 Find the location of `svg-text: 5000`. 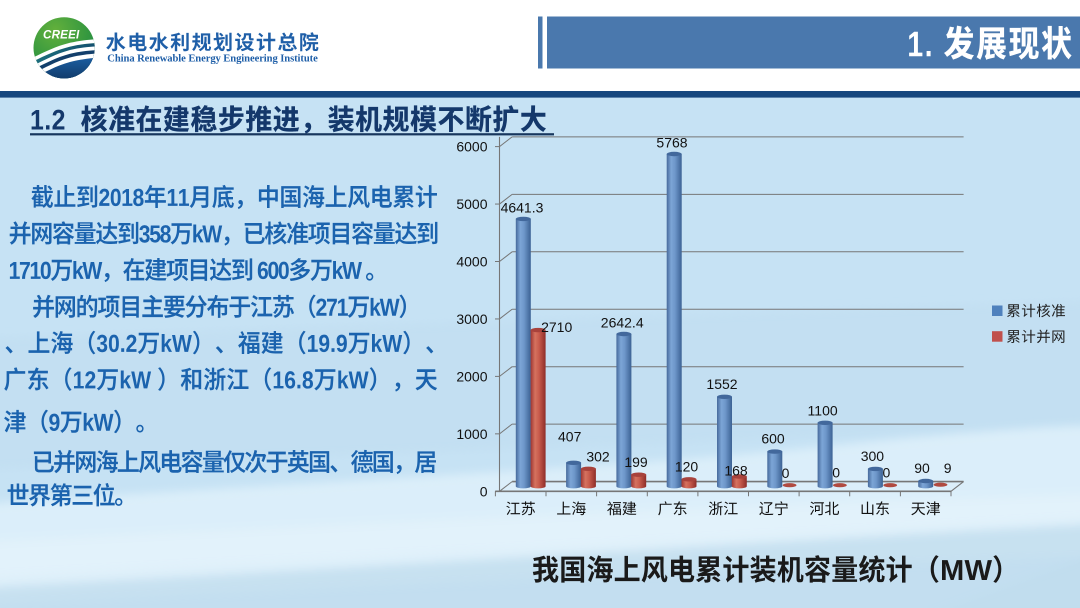

svg-text: 5000 is located at coordinates (471, 204).